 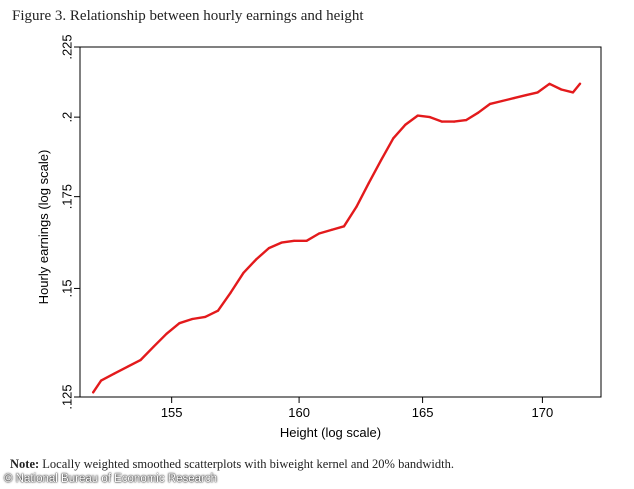 What do you see at coordinates (172, 412) in the screenshot?
I see `x-tick-label: 155` at bounding box center [172, 412].